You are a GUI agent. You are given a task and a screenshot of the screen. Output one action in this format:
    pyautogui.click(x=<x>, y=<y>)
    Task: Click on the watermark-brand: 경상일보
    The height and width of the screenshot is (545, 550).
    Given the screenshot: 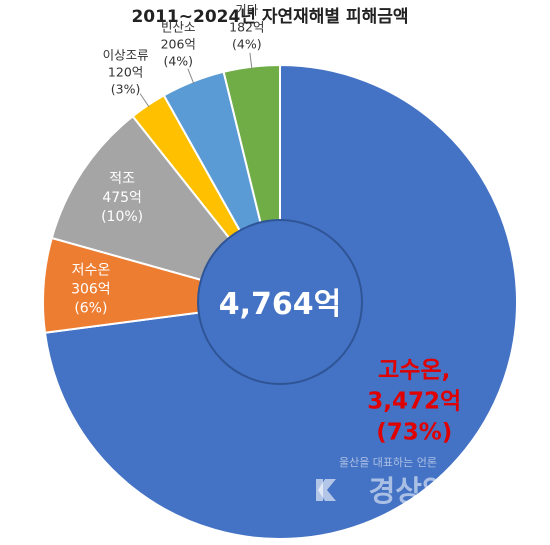 What is the action you would take?
    pyautogui.click(x=422, y=491)
    